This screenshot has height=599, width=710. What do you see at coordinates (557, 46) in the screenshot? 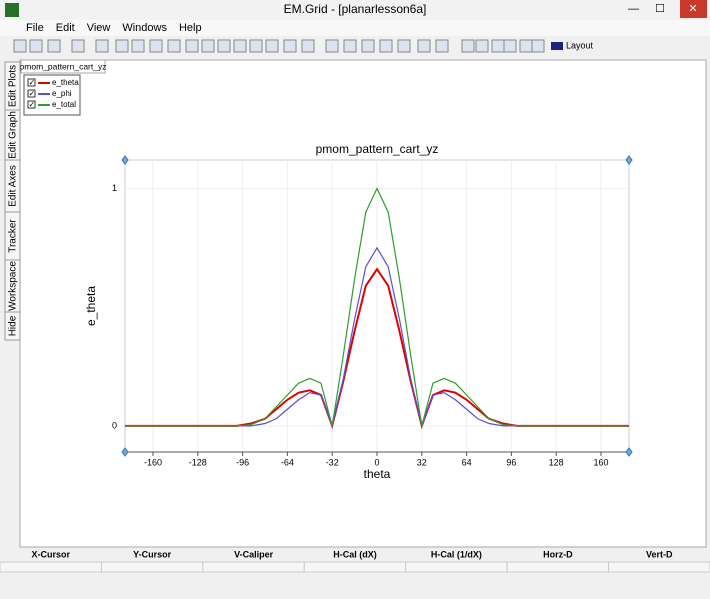
I see `layout-icon` at bounding box center [557, 46].